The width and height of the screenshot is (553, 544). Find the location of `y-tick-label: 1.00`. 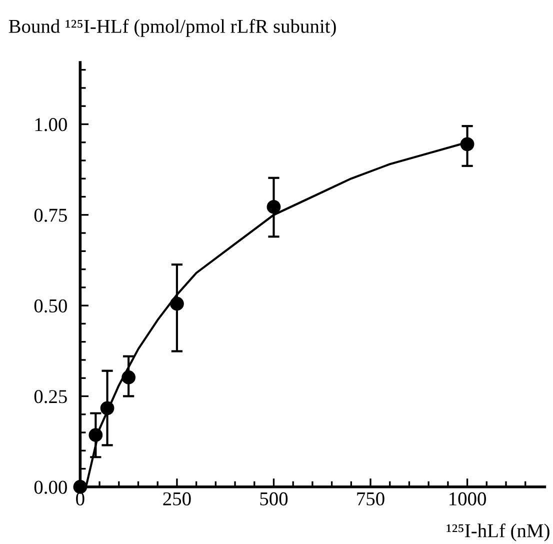

y-tick-label: 1.00 is located at coordinates (51, 125).